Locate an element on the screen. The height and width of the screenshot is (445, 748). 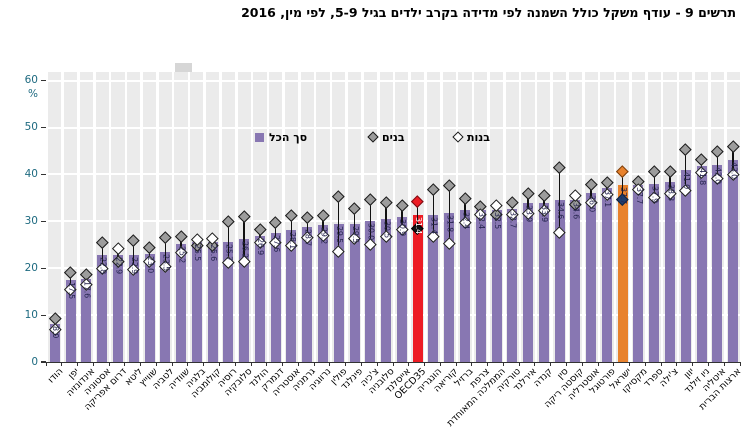
bar-value-label: 31.4 is located at coordinates (434, 225).